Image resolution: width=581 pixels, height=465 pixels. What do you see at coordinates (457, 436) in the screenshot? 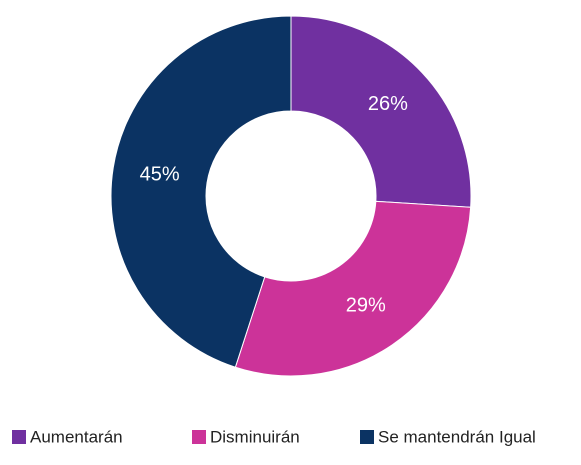
I see `legend-label: Se mantendrán Igual` at bounding box center [457, 436].